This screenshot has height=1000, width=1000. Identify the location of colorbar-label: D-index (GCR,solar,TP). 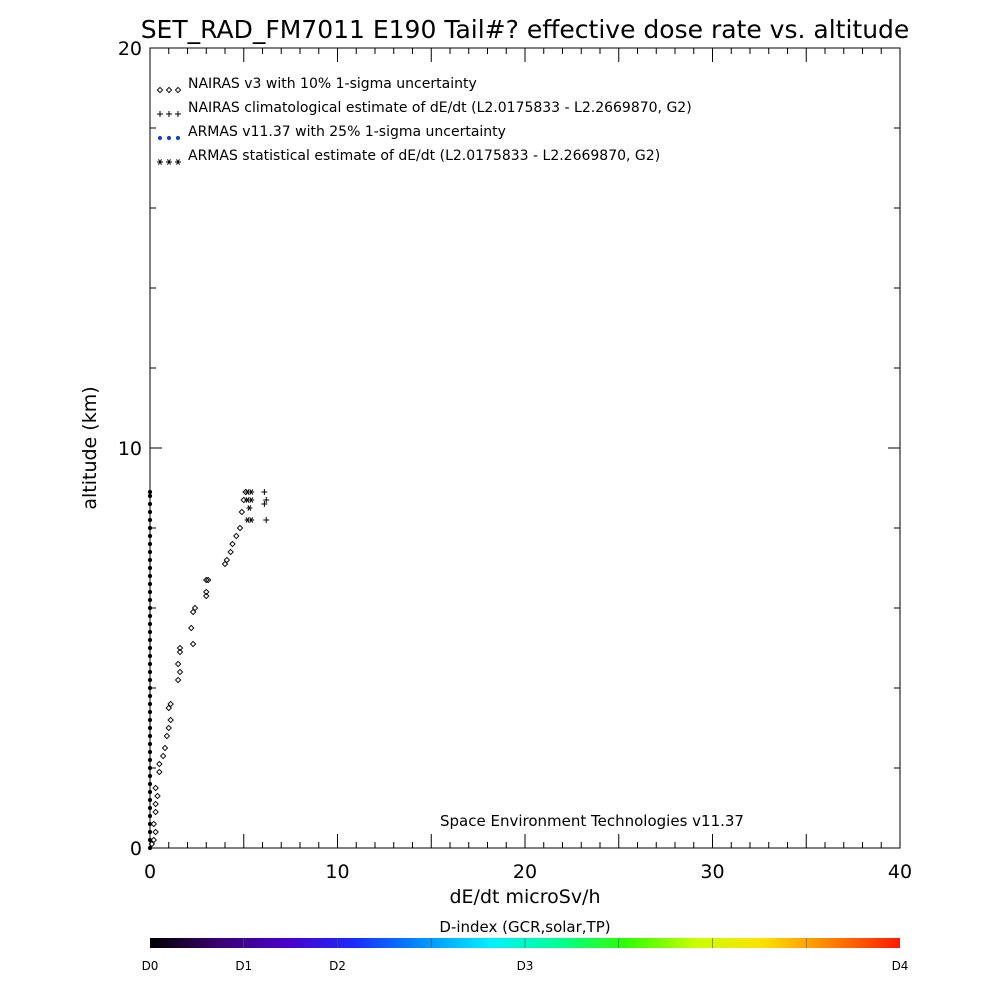
(524, 927).